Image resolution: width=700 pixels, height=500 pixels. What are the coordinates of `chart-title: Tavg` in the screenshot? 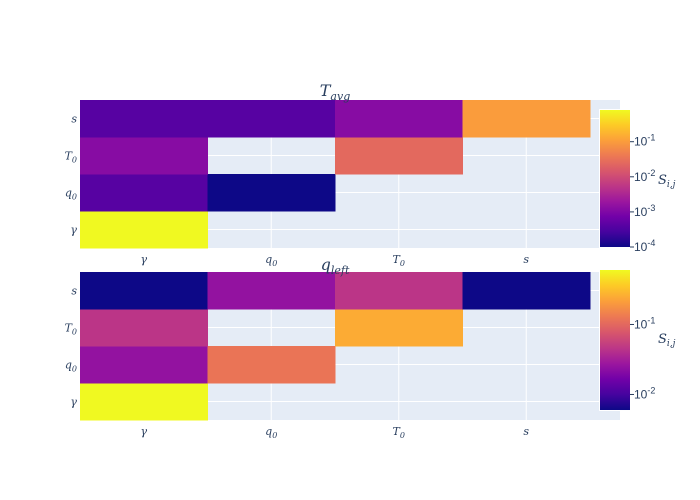 It's located at (335, 92).